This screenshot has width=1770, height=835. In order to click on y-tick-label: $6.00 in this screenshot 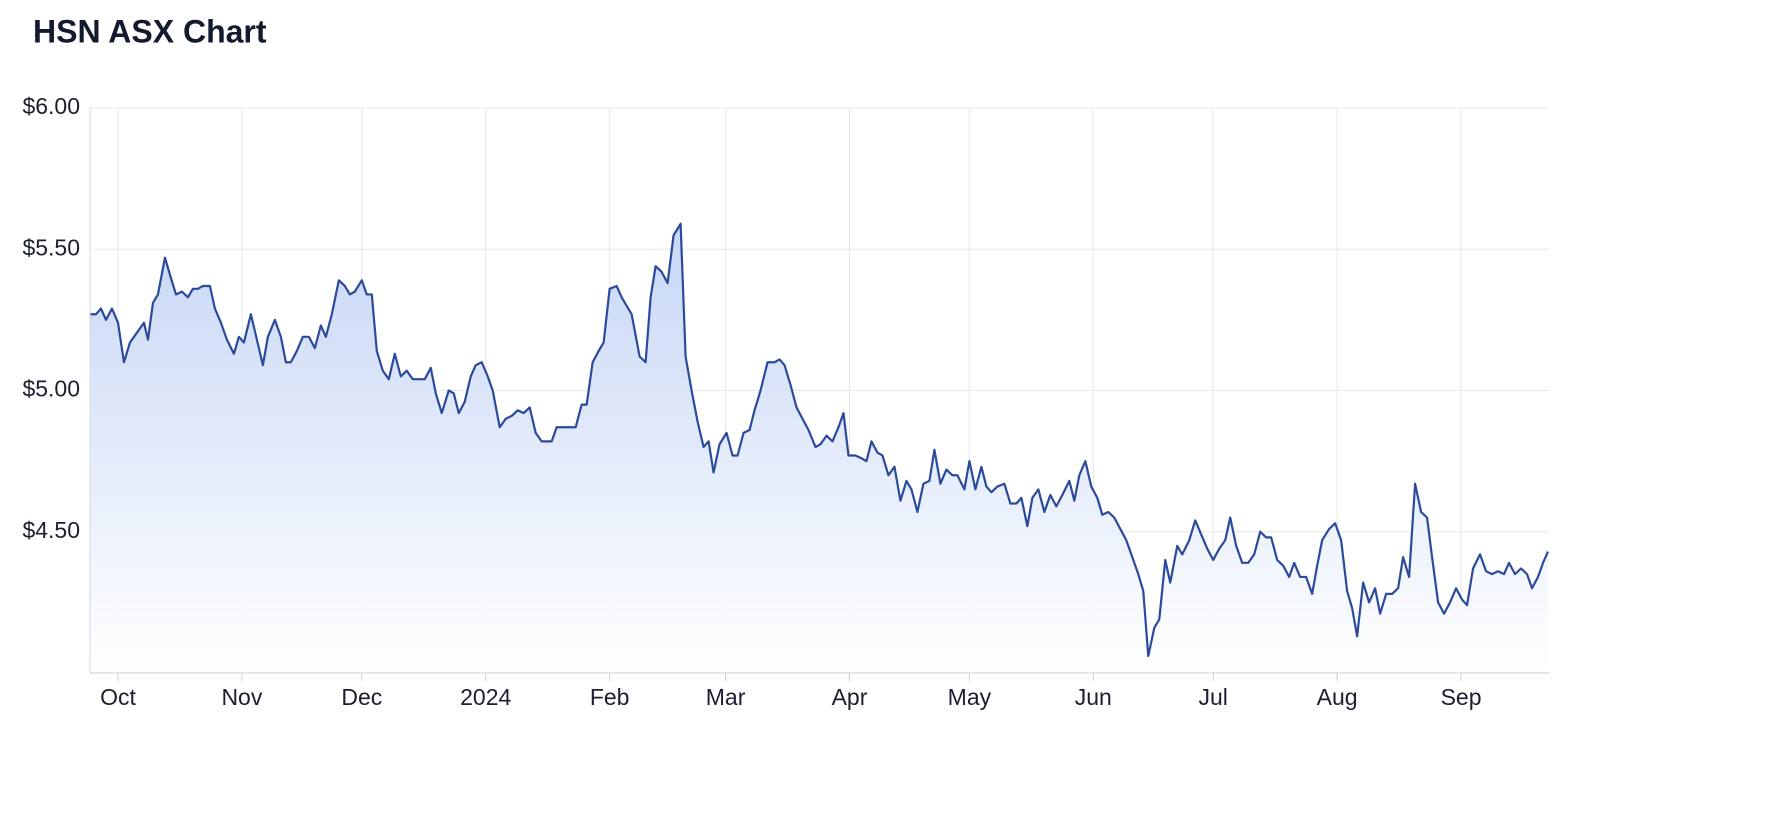, I will do `click(51, 106)`.